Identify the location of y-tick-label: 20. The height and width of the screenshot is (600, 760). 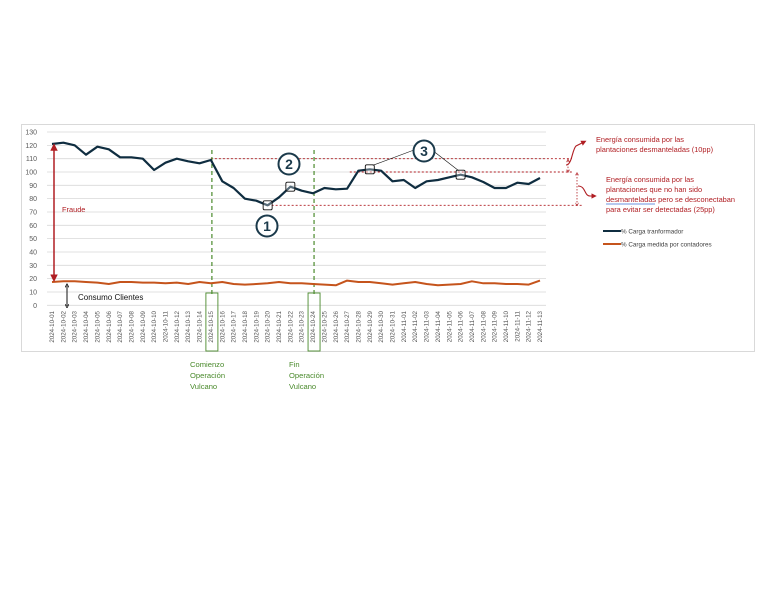
(33, 279).